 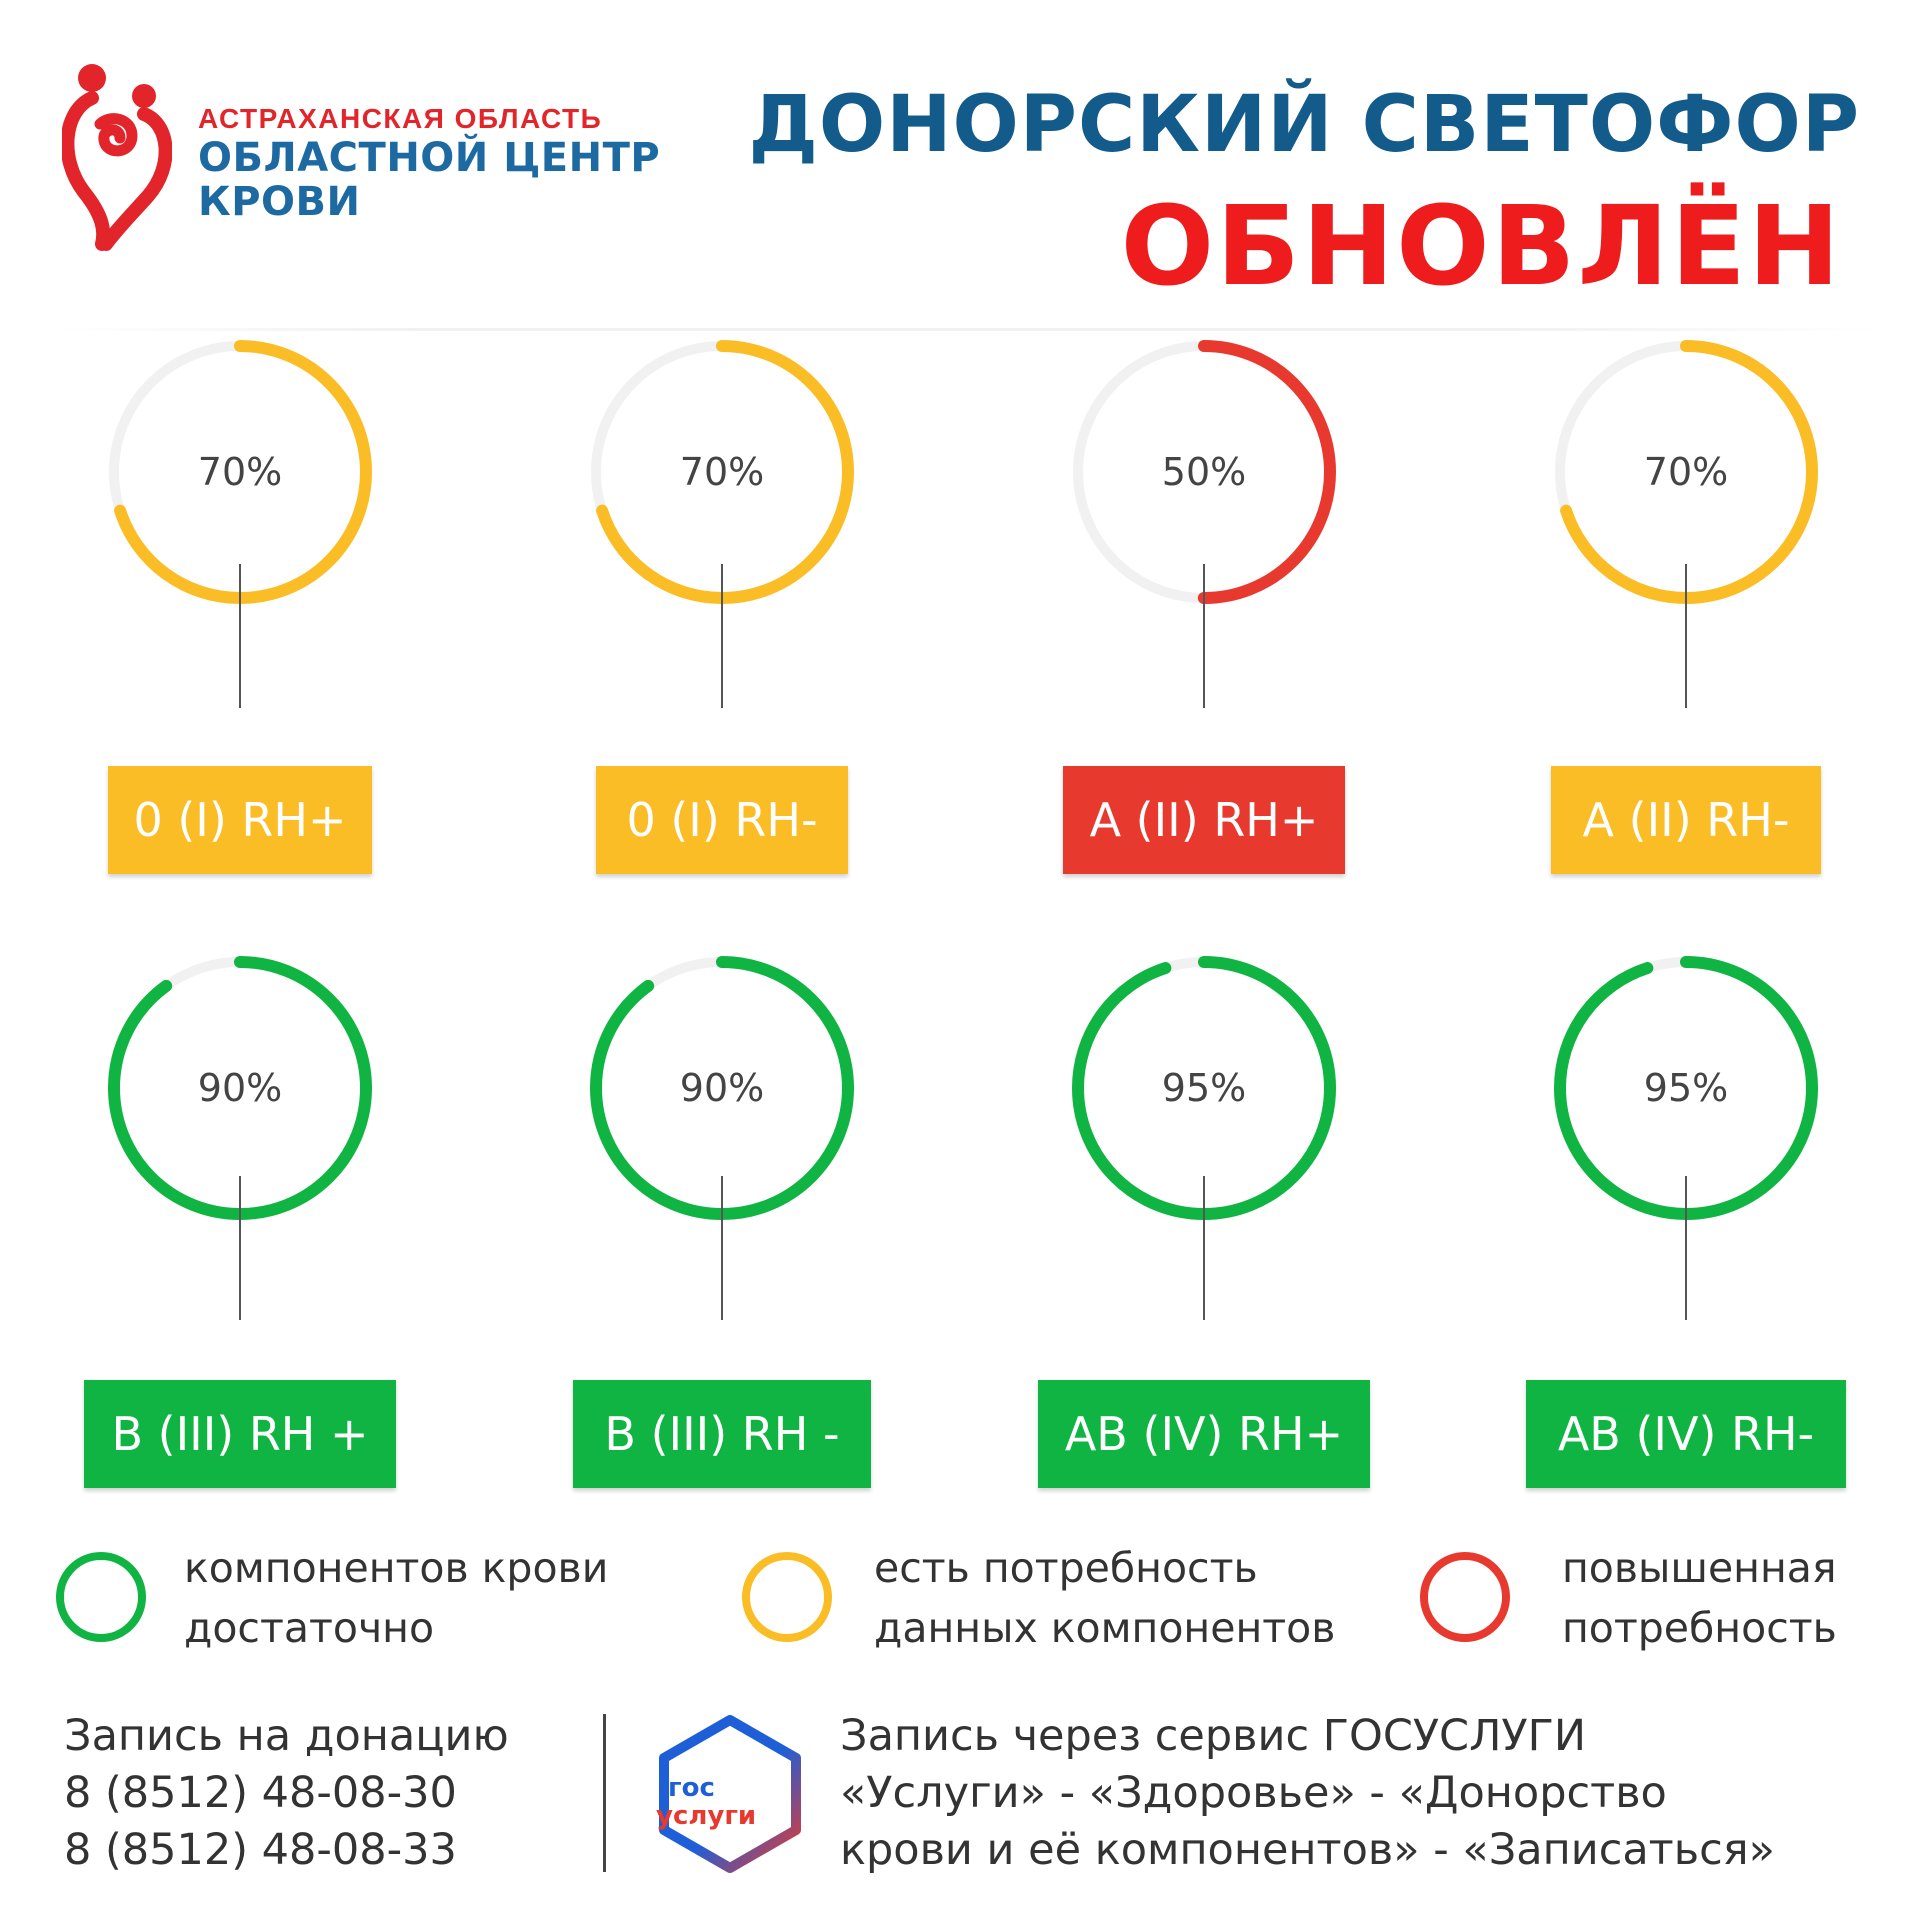 What do you see at coordinates (1465, 1597) in the screenshot?
I see `legend-ring-red` at bounding box center [1465, 1597].